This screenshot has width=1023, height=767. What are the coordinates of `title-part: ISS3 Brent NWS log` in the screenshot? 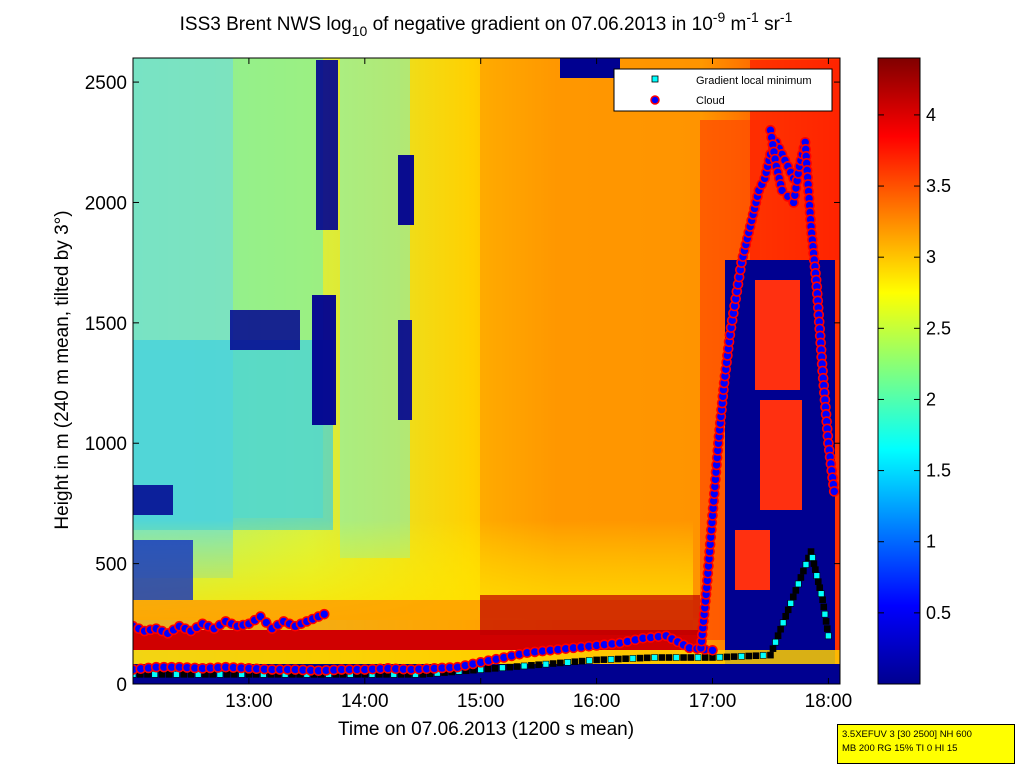 It's located at (266, 24).